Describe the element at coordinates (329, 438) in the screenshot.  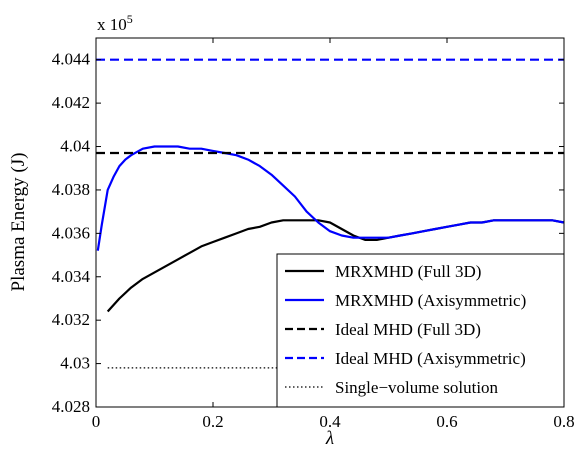
I see `x-axis-label: λ` at that location.